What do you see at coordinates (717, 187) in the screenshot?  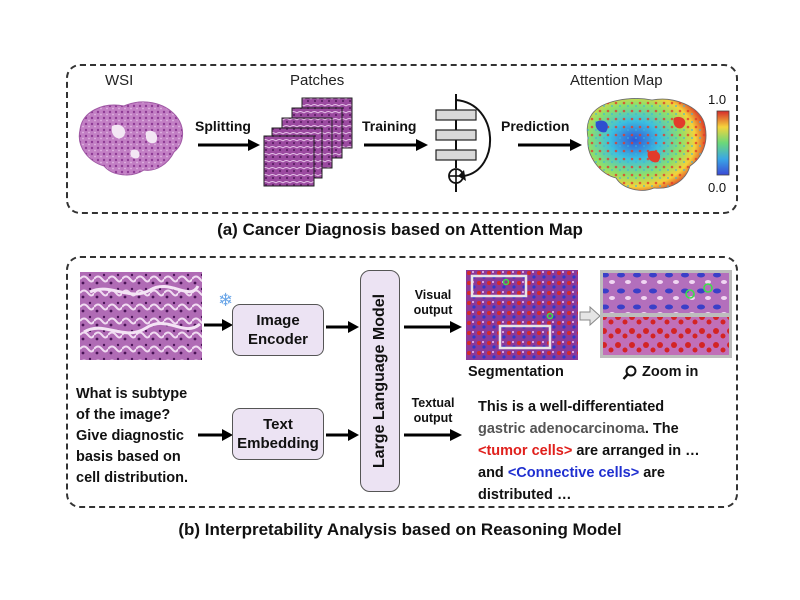 I see `colorbar-min-label: 0.0` at bounding box center [717, 187].